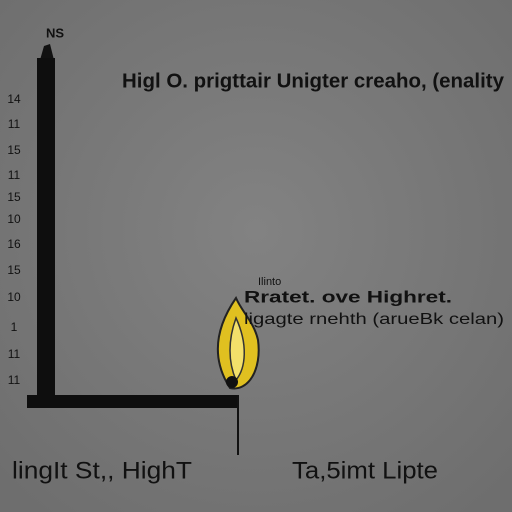 The image size is (512, 512). Describe the element at coordinates (348, 296) in the screenshot. I see `callout-title: Rratet. ove Highret.` at that location.